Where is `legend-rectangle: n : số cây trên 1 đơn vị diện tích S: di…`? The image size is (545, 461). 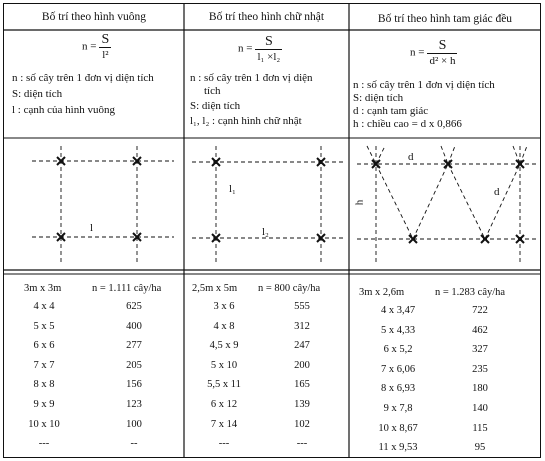 legend-rectangle: n : số cây trên 1 đơn vị diện tích S: di… is located at coordinates (251, 99).